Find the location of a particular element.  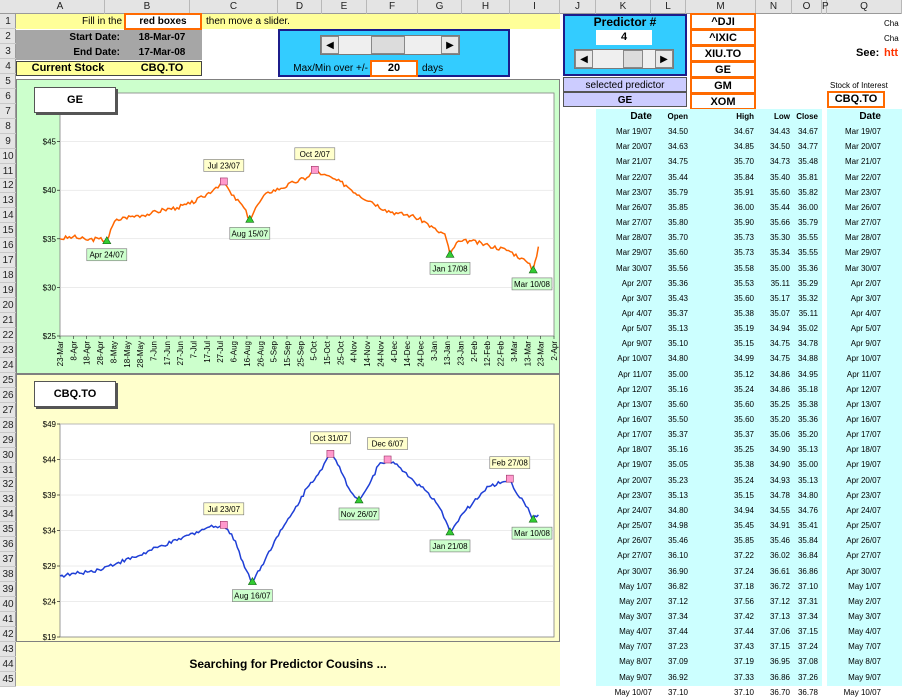

list-item: Apr 25/07 is located at coordinates (864, 525).